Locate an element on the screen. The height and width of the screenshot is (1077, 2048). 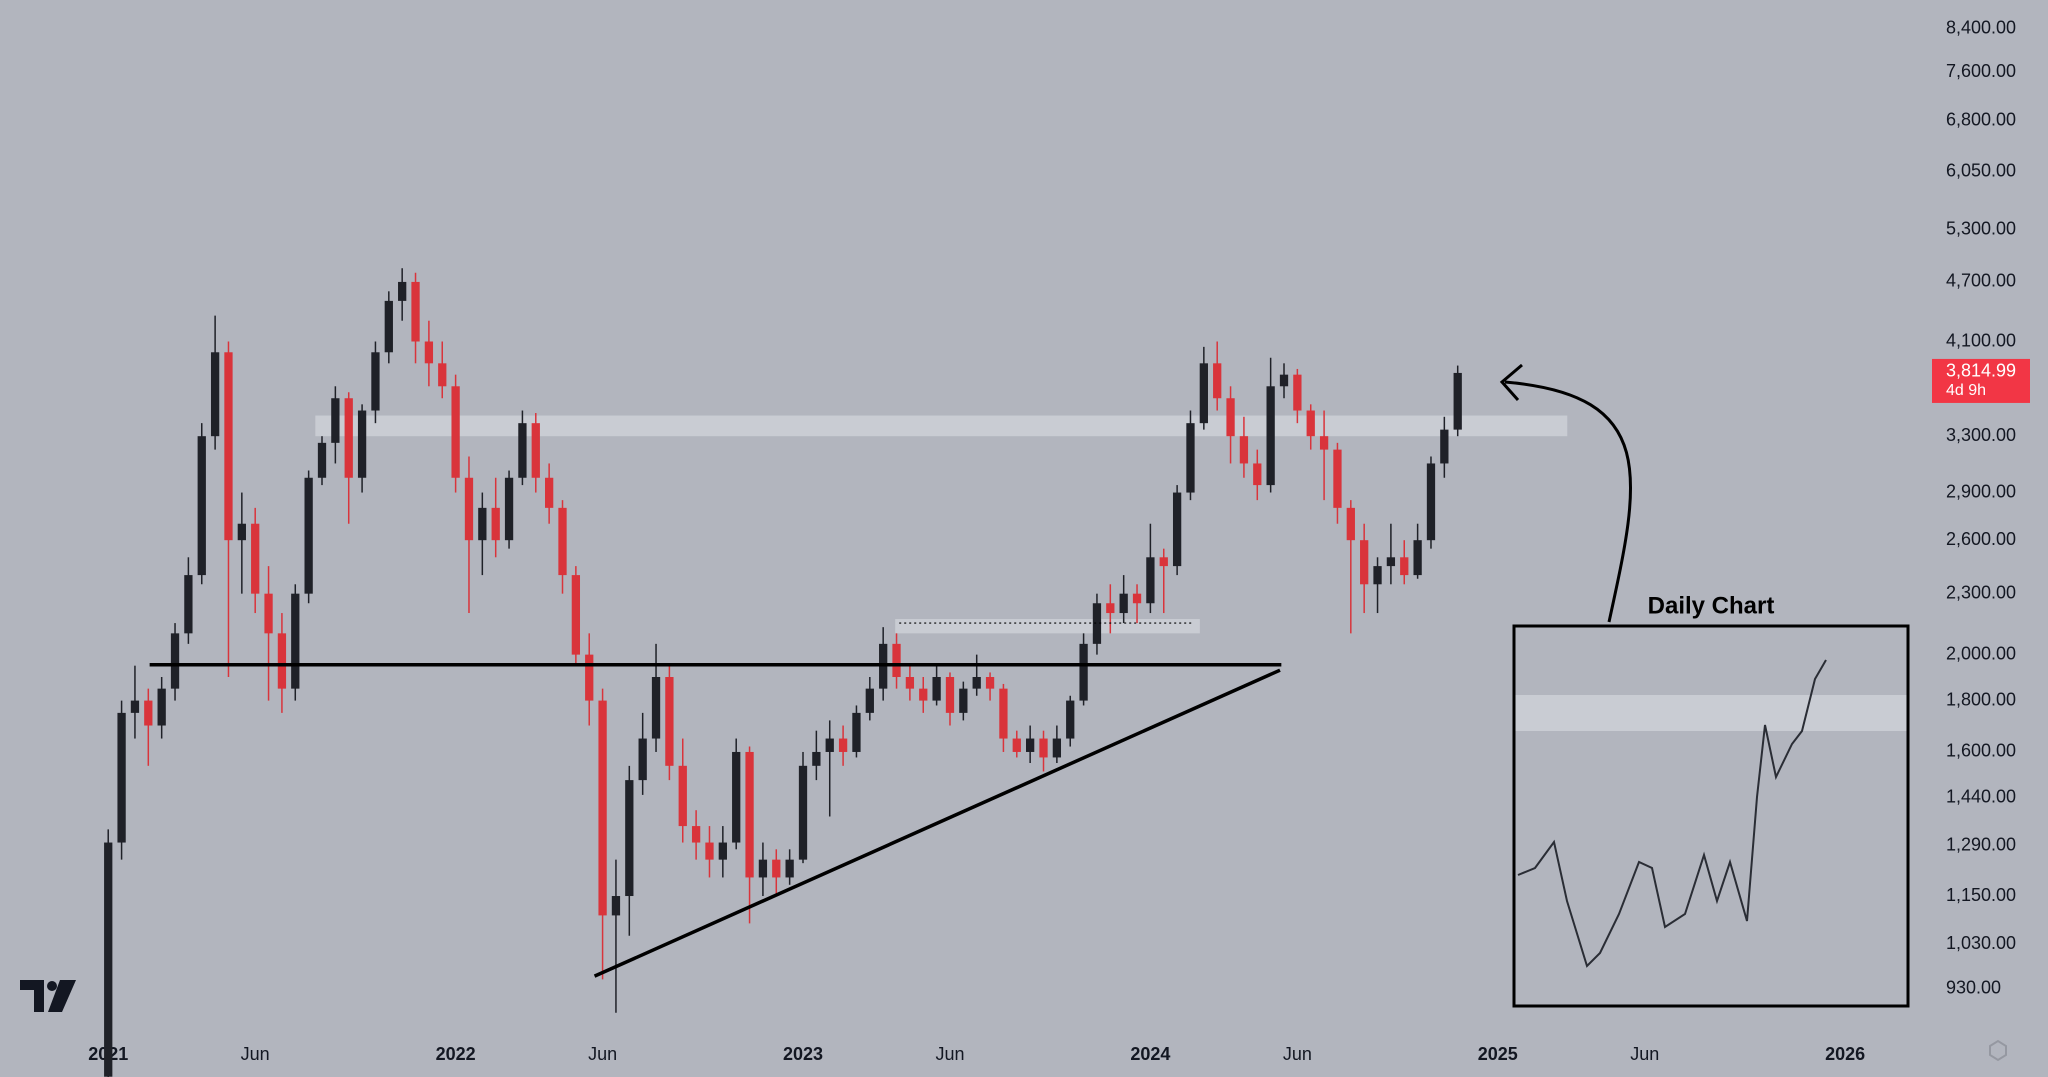
arrow is located at coordinates (1568, 501).